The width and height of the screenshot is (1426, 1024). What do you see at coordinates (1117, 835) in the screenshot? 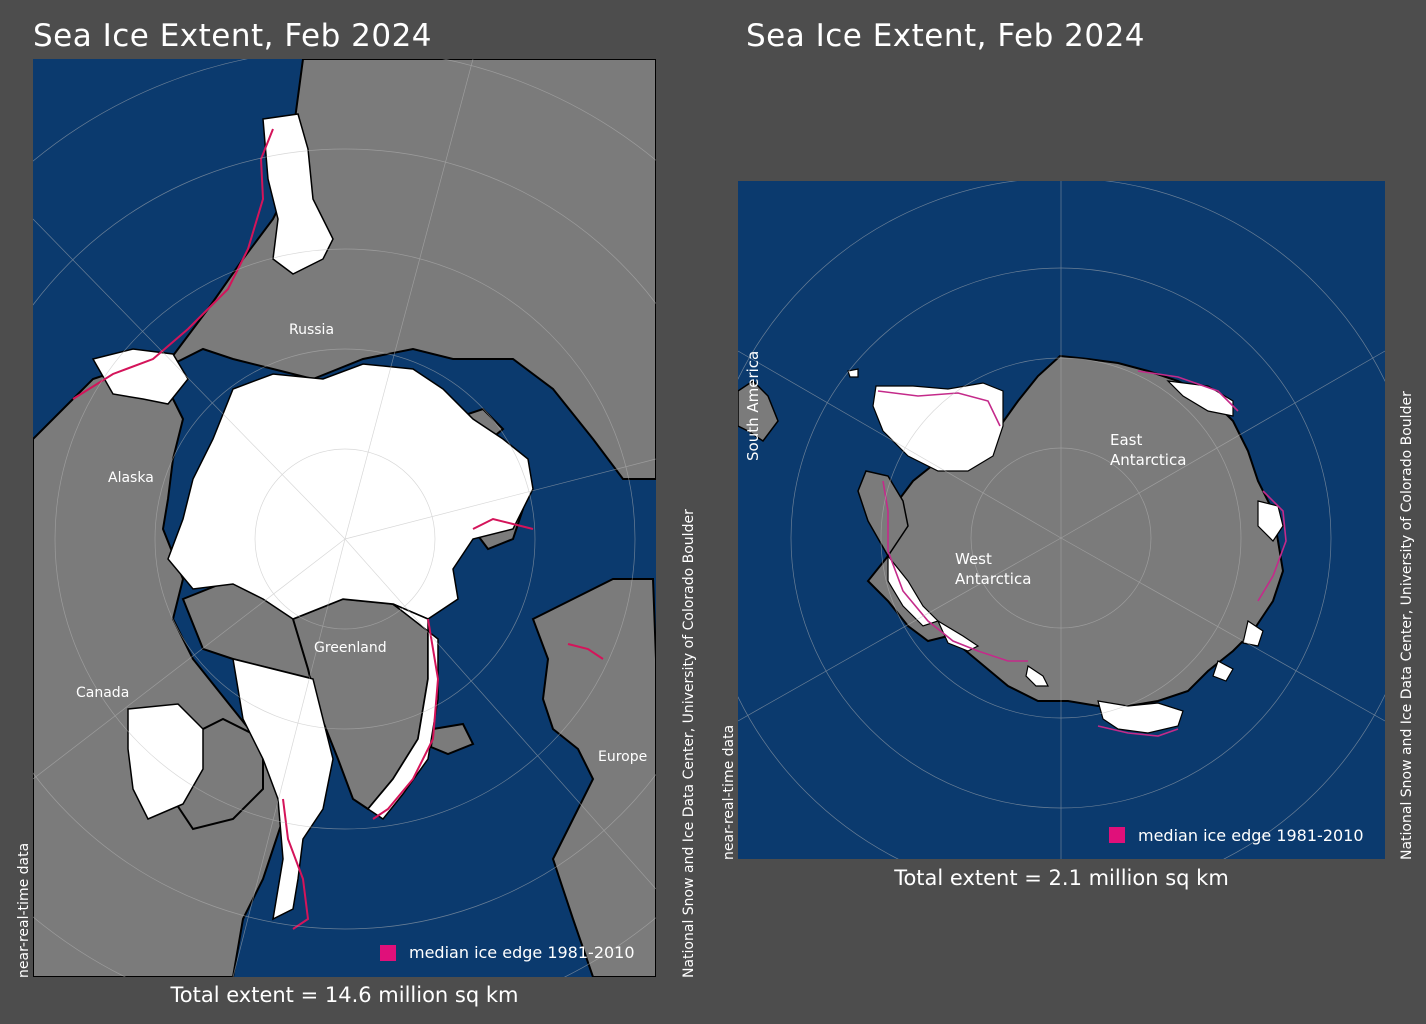
I see `antarctic-legend-swatch` at bounding box center [1117, 835].